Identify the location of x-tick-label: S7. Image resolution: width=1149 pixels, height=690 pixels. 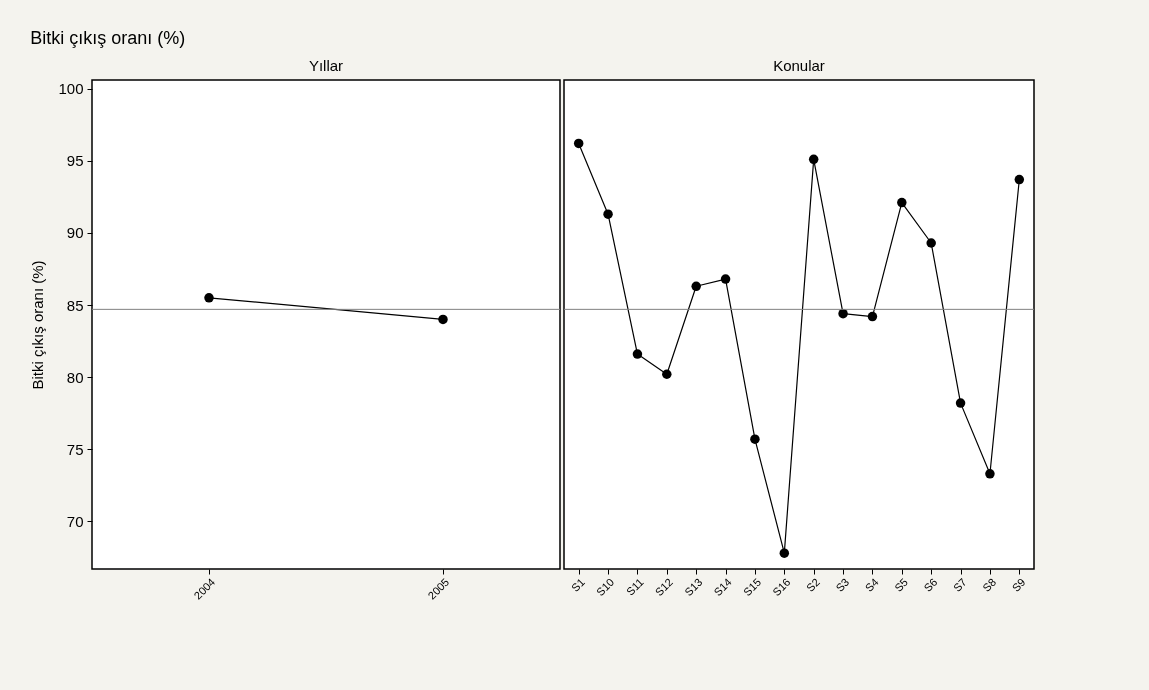
(959, 584).